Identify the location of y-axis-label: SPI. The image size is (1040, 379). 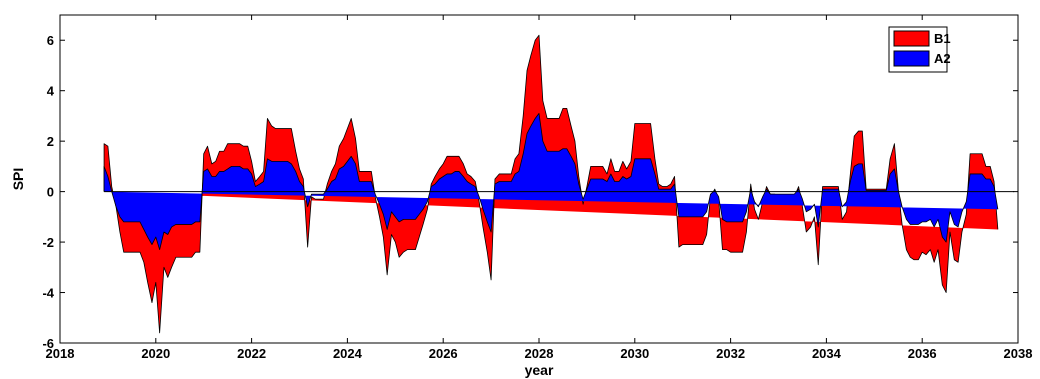
(18, 179).